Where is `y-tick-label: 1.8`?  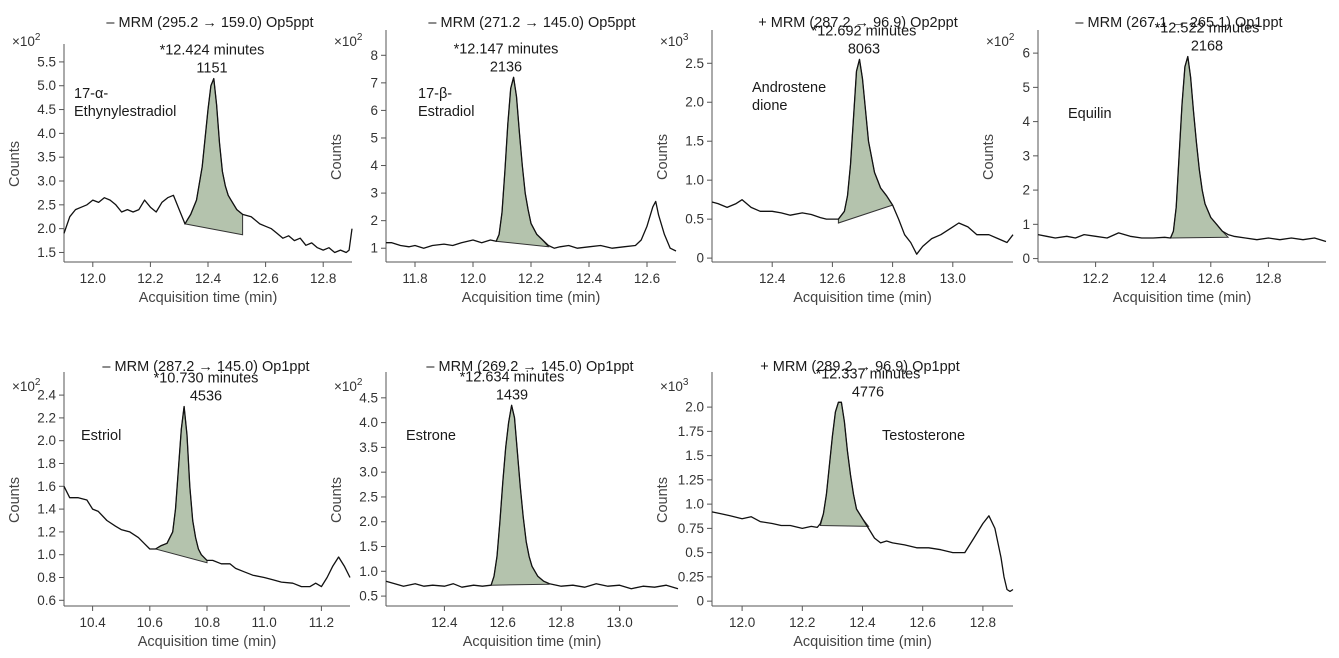
y-tick-label: 1.8 is located at coordinates (46, 463).